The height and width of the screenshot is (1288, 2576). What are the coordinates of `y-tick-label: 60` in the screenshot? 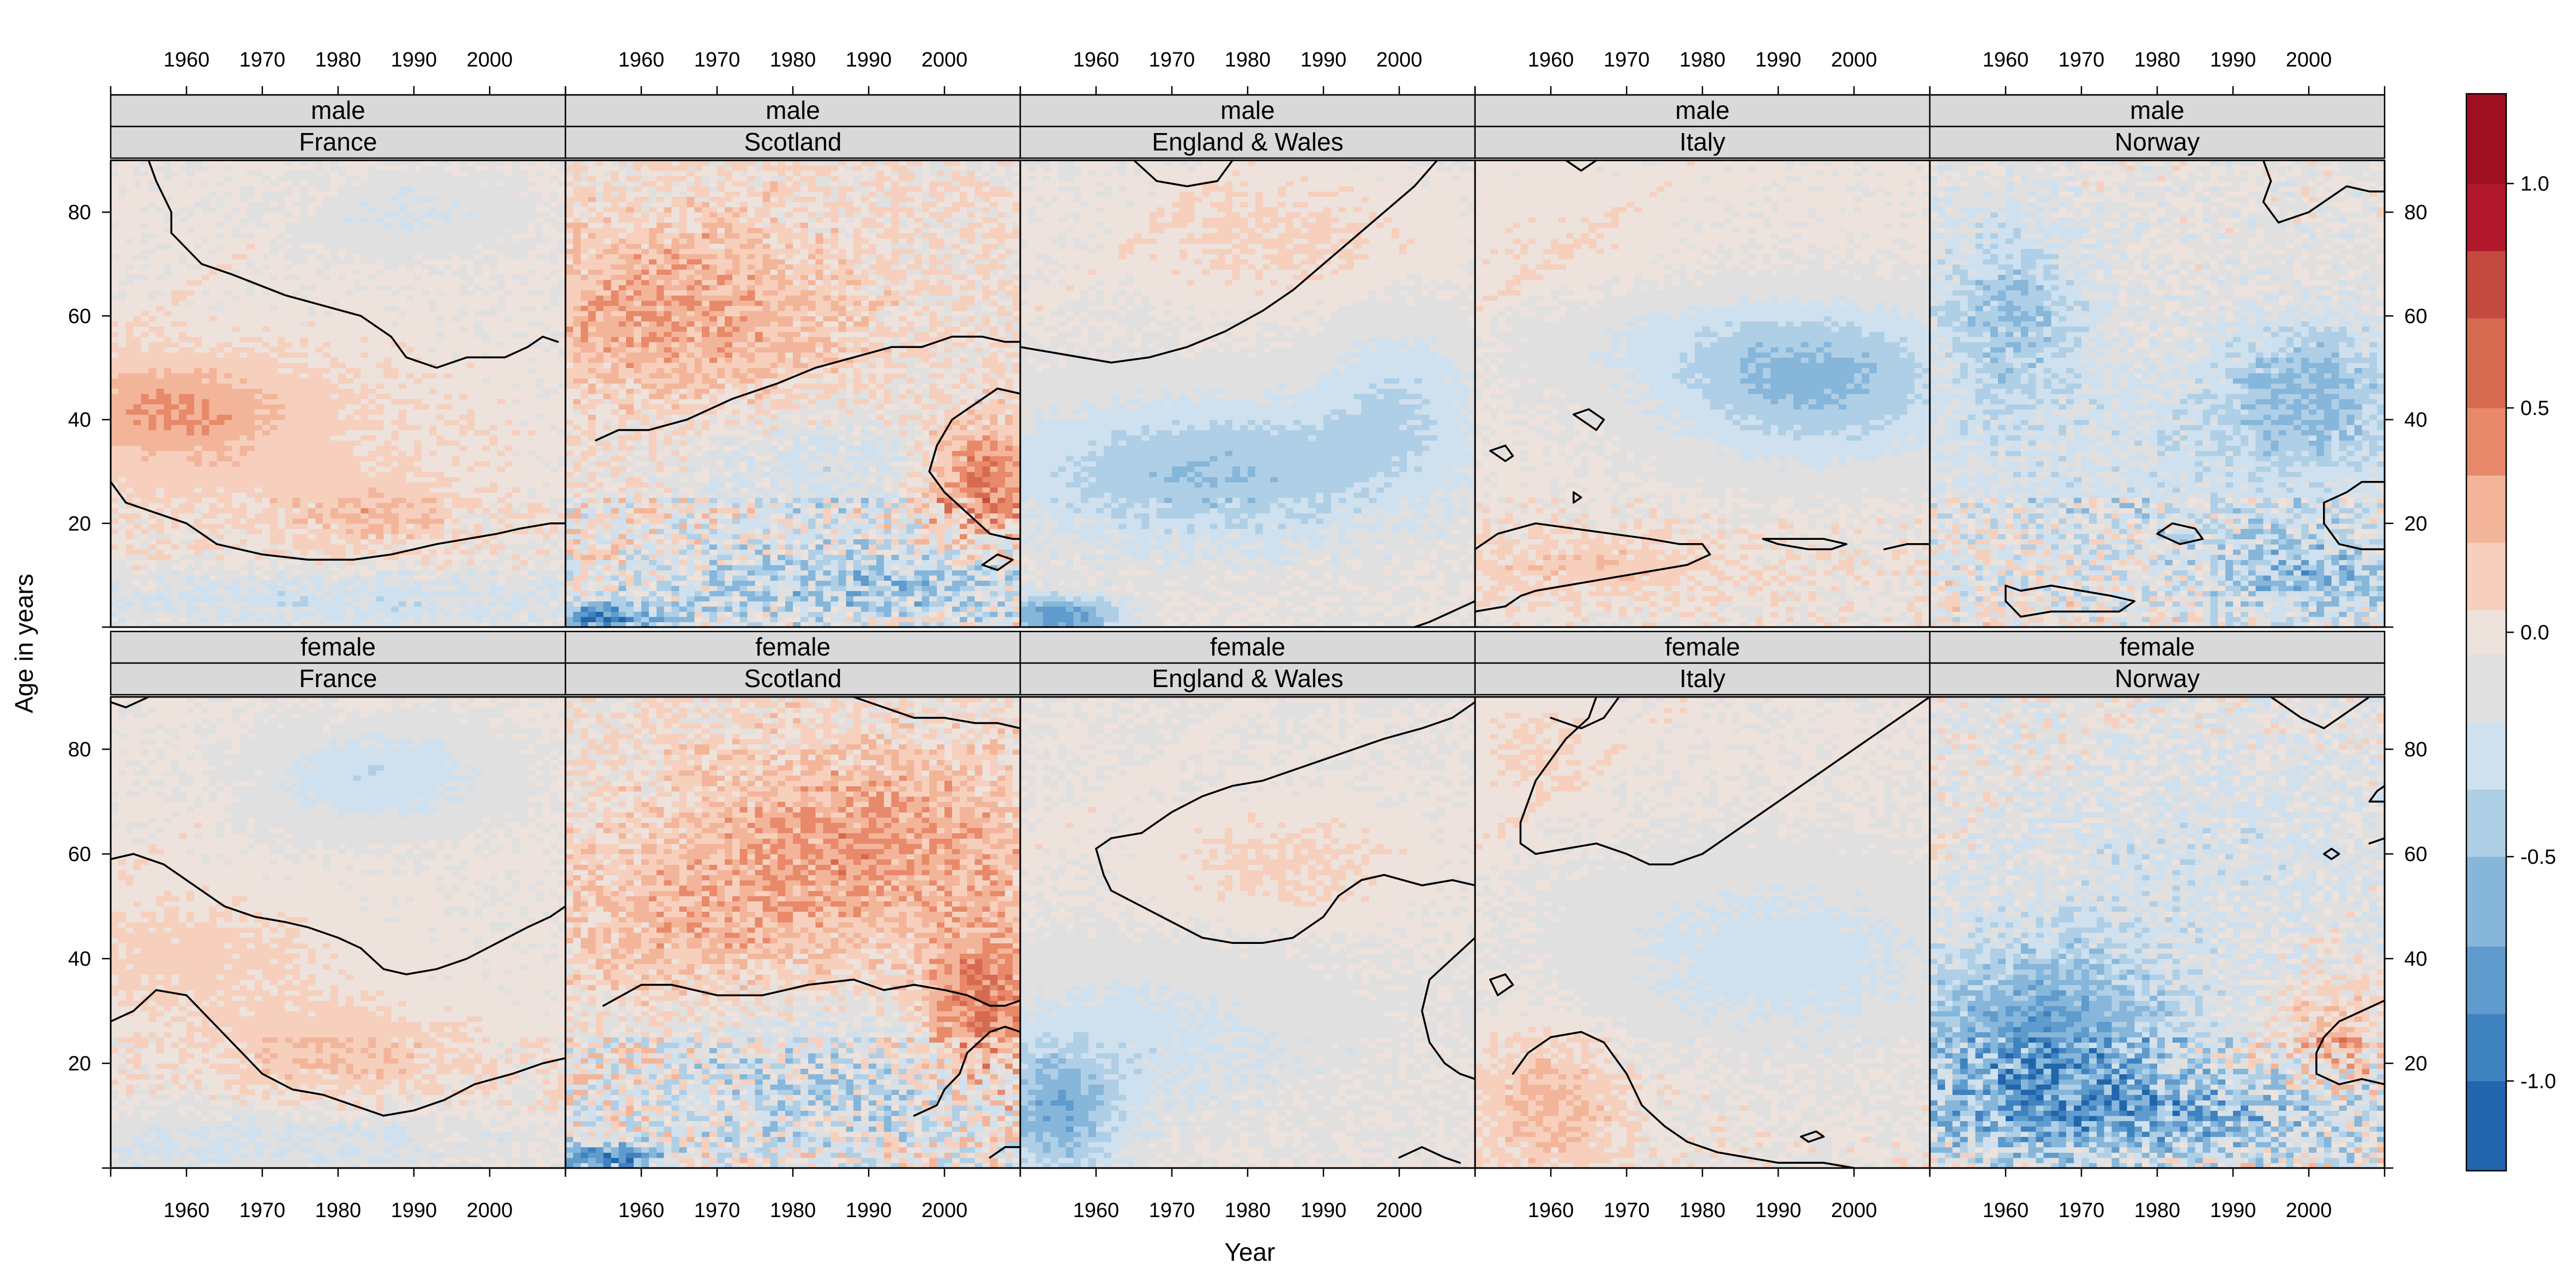 It's located at (79, 316).